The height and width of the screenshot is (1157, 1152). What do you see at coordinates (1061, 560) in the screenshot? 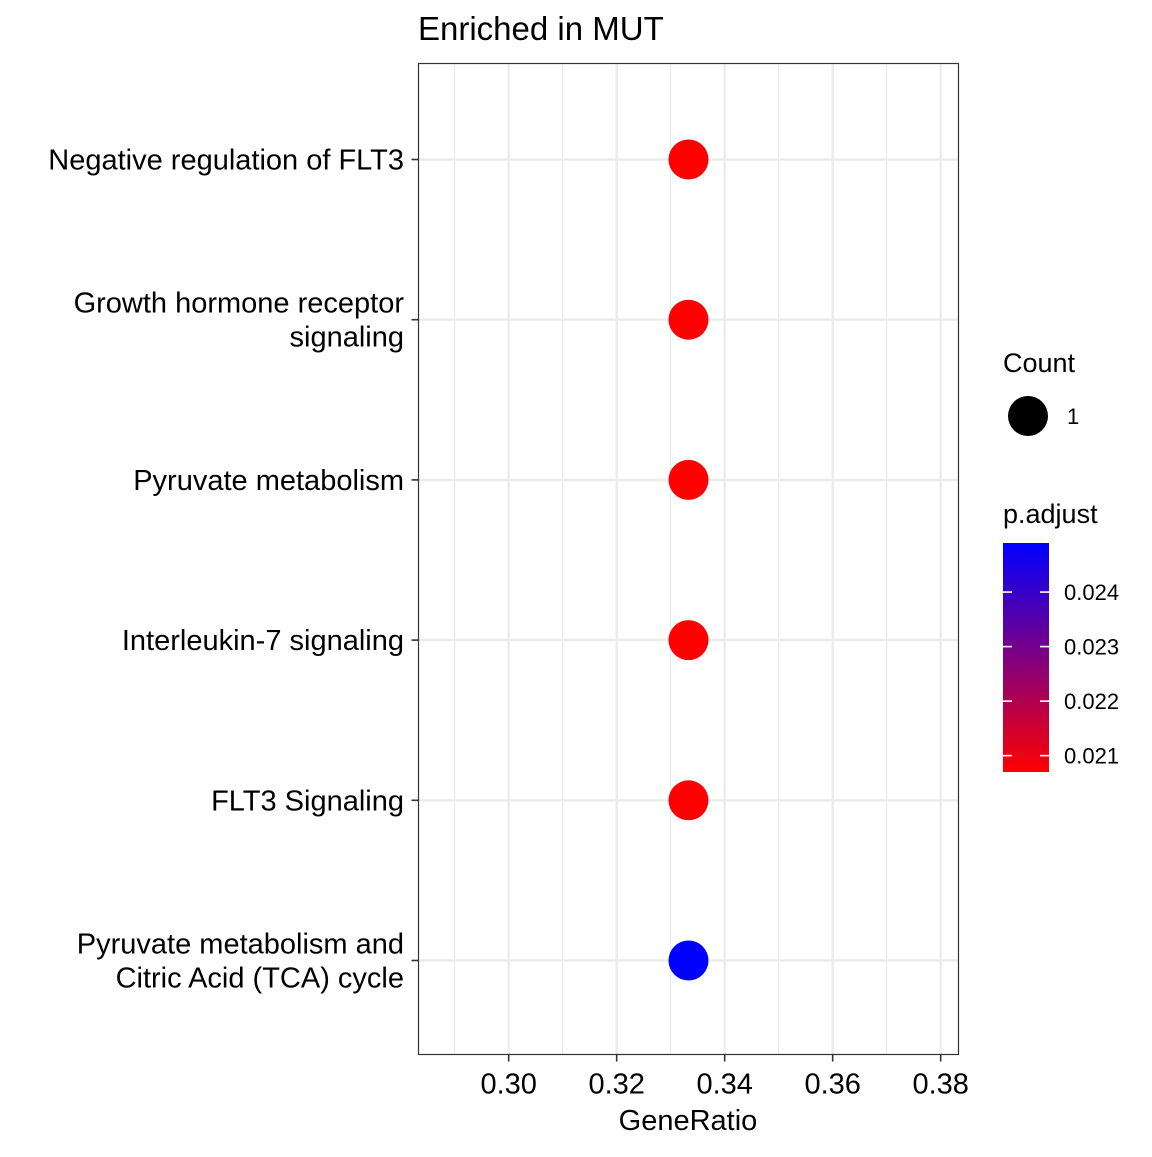
I see `legend: Count 1 p.adjust 0.021 0.022 0.023 0.024` at bounding box center [1061, 560].